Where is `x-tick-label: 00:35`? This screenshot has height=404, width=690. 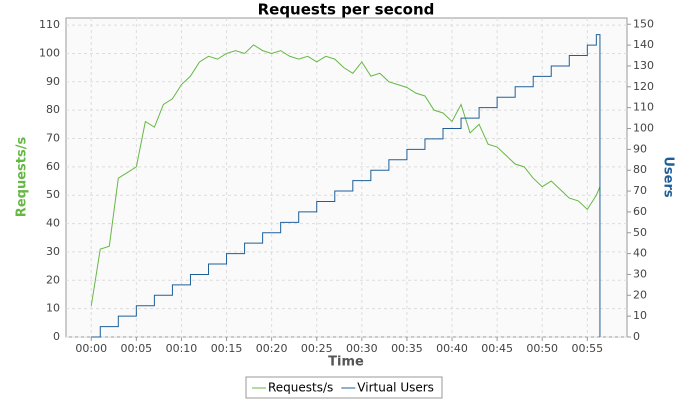
x-tick-label: 00:35 is located at coordinates (407, 348).